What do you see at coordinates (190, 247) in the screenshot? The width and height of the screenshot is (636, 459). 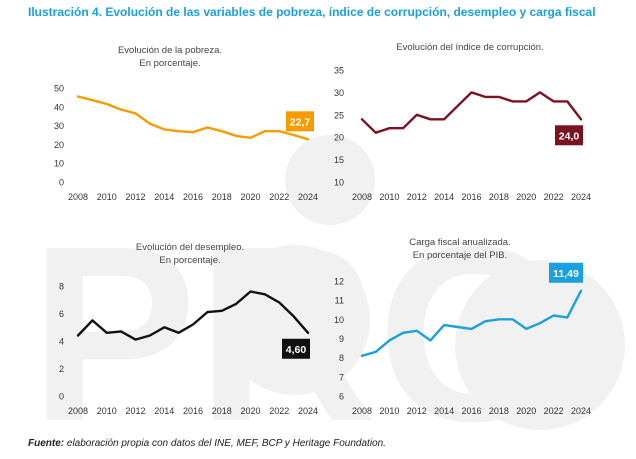 I see `chart-title: Evolución del desempleo.` at bounding box center [190, 247].